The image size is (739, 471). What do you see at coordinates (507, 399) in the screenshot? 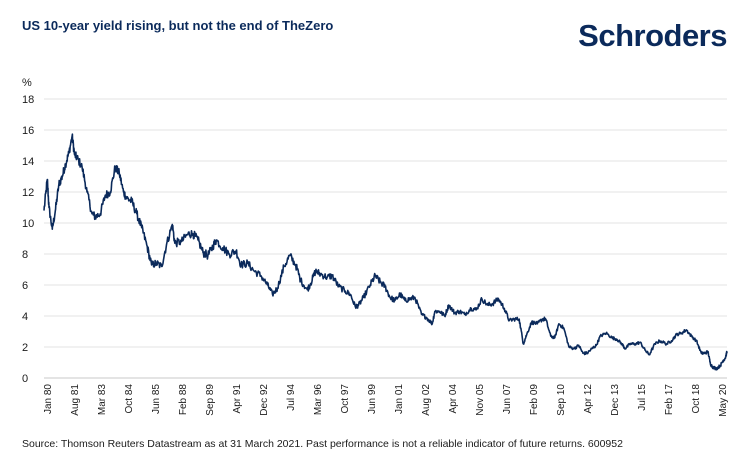
I see `x-tick-label: Jun 07` at bounding box center [507, 399].